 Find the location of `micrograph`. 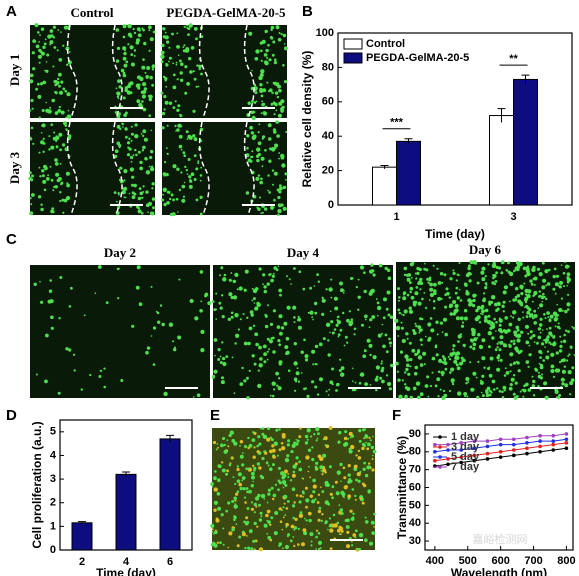

micrograph is located at coordinates (92, 71).